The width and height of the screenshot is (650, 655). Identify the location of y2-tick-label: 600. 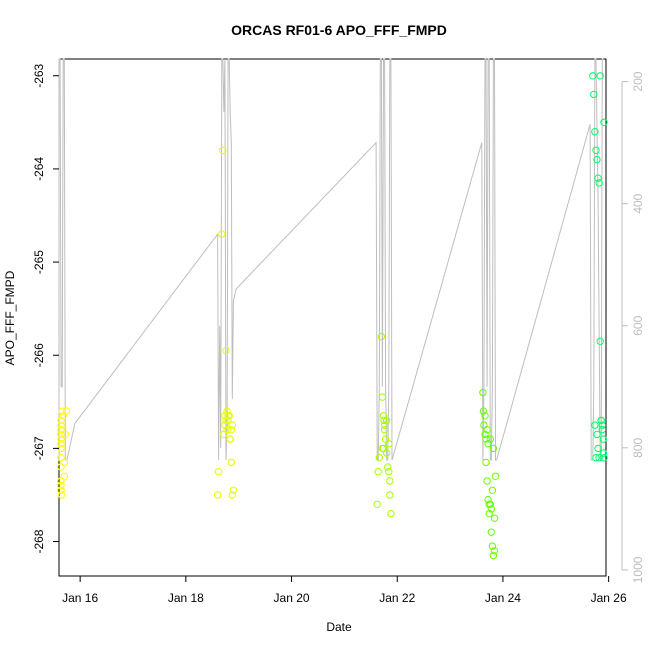
(638, 325).